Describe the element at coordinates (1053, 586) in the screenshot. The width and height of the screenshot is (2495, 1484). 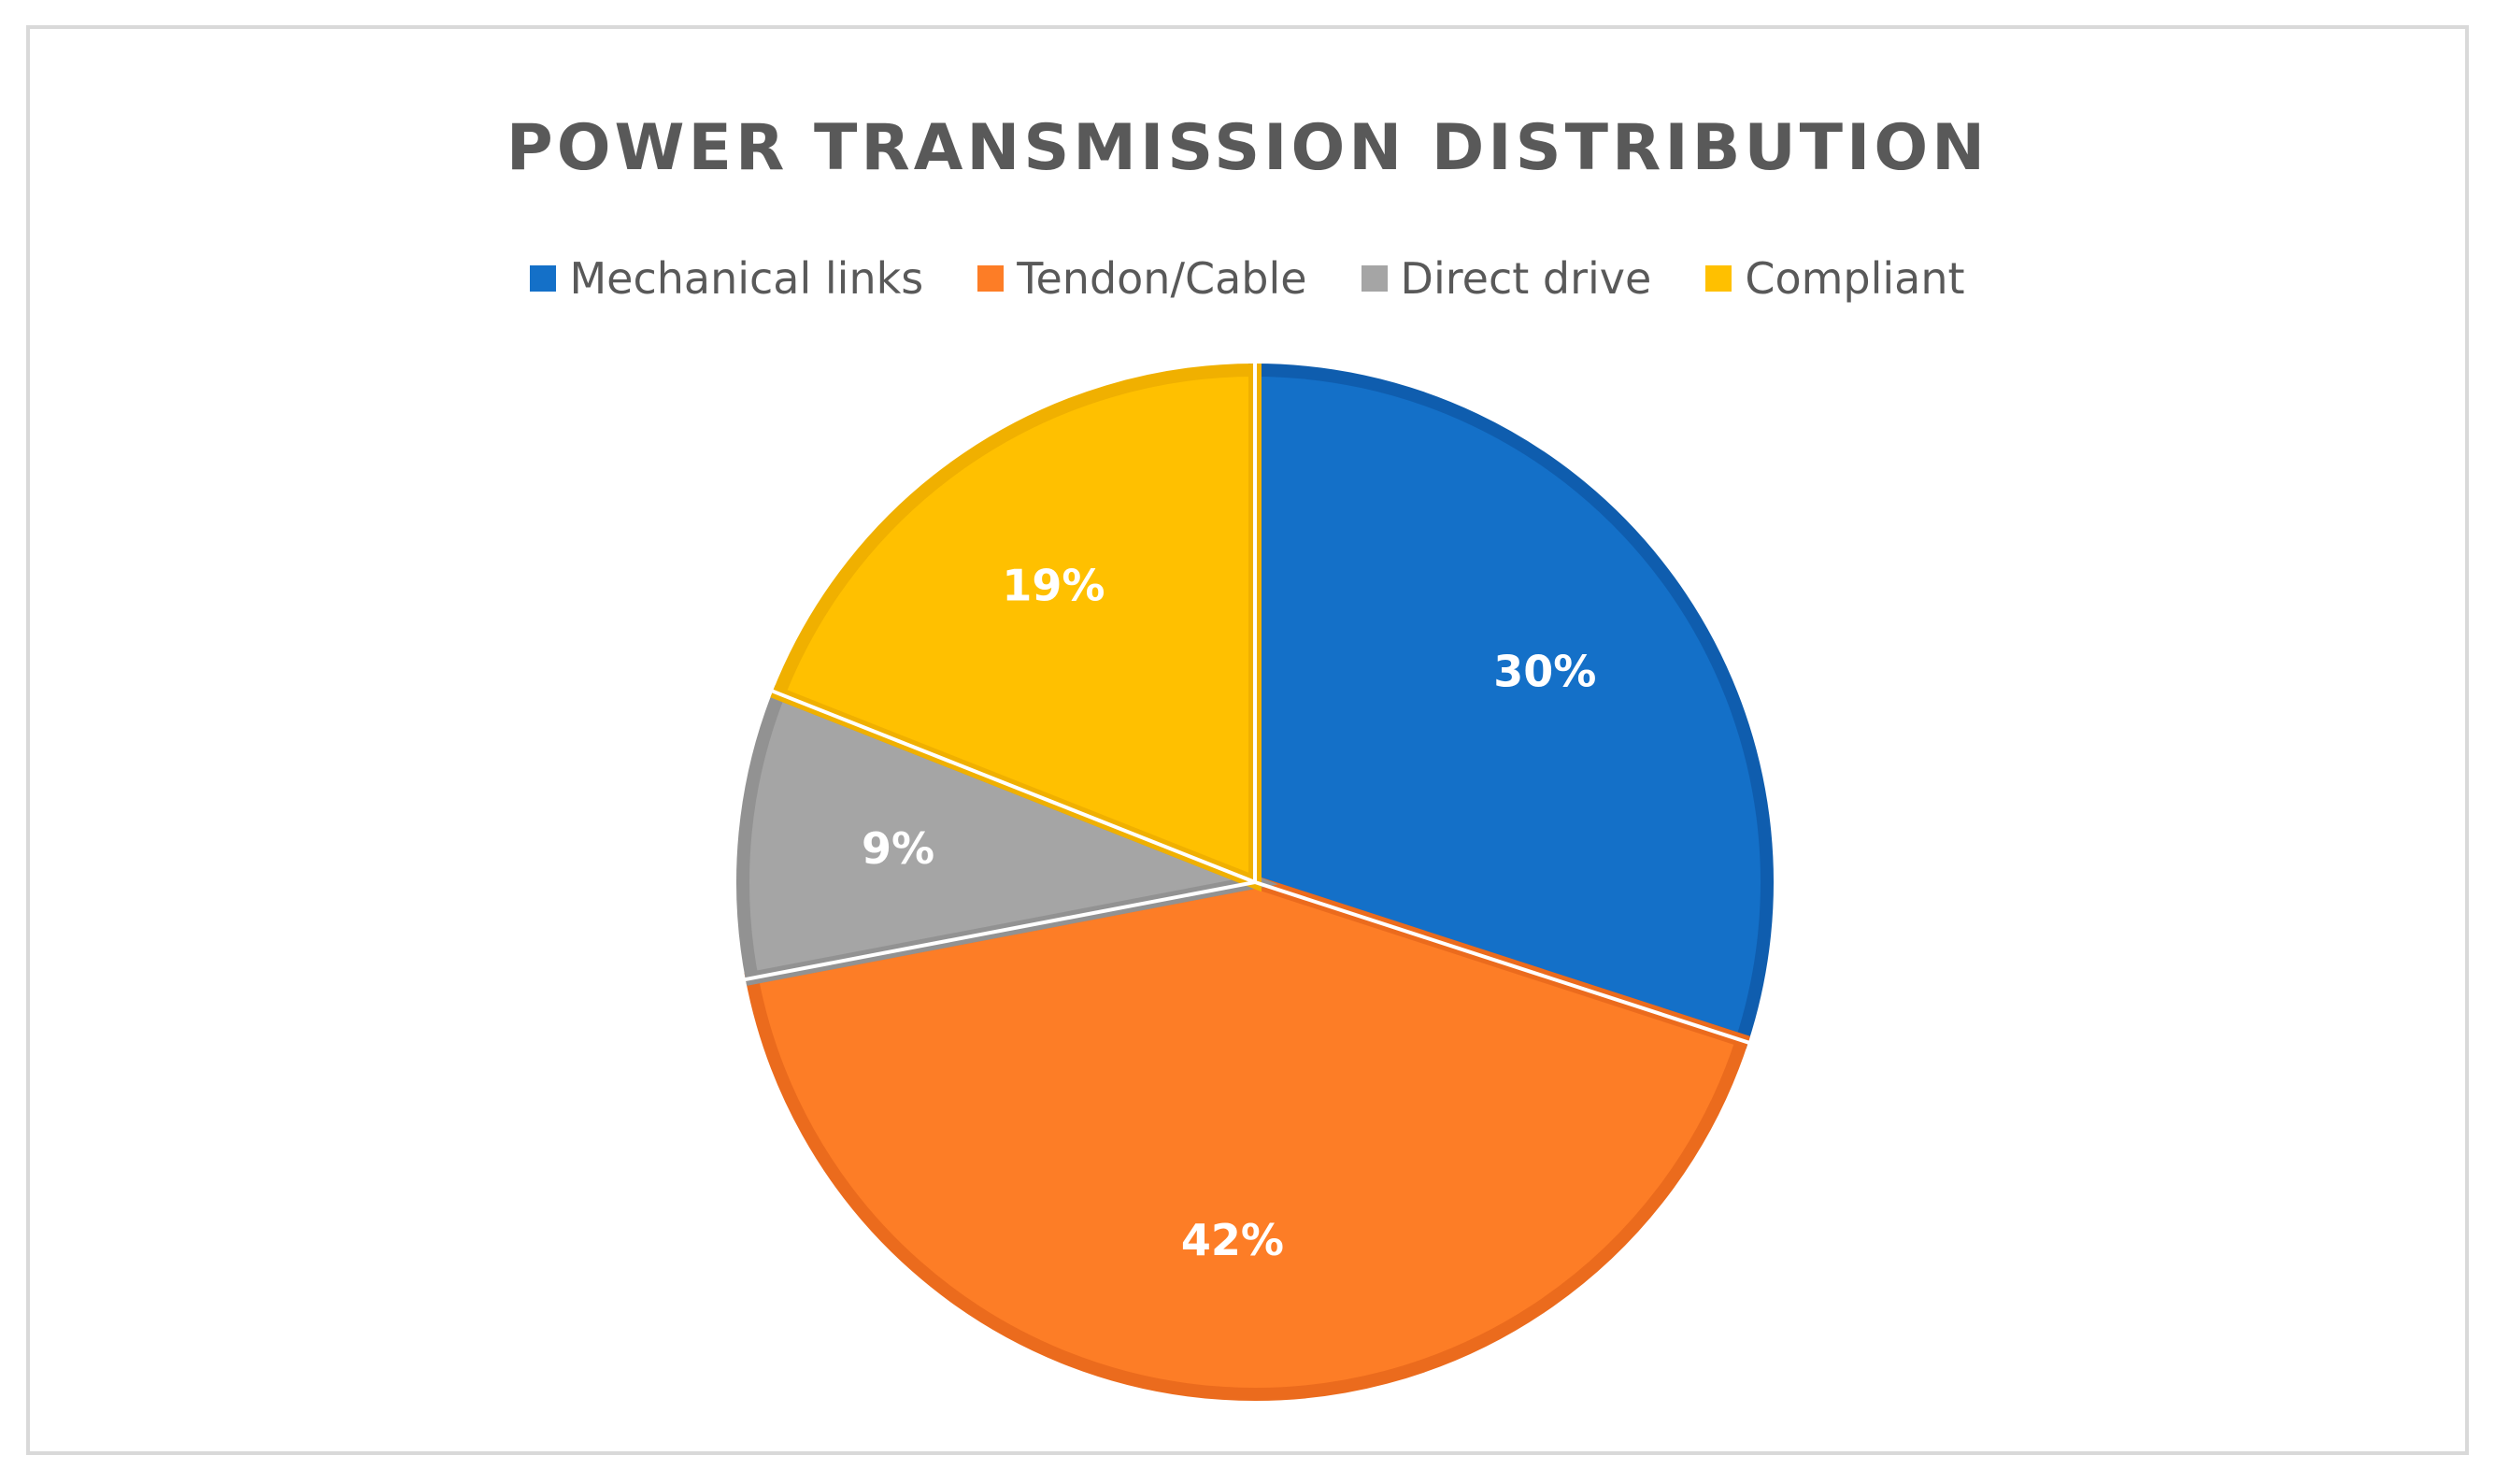
I see `data-label-compliant: 19%` at that location.